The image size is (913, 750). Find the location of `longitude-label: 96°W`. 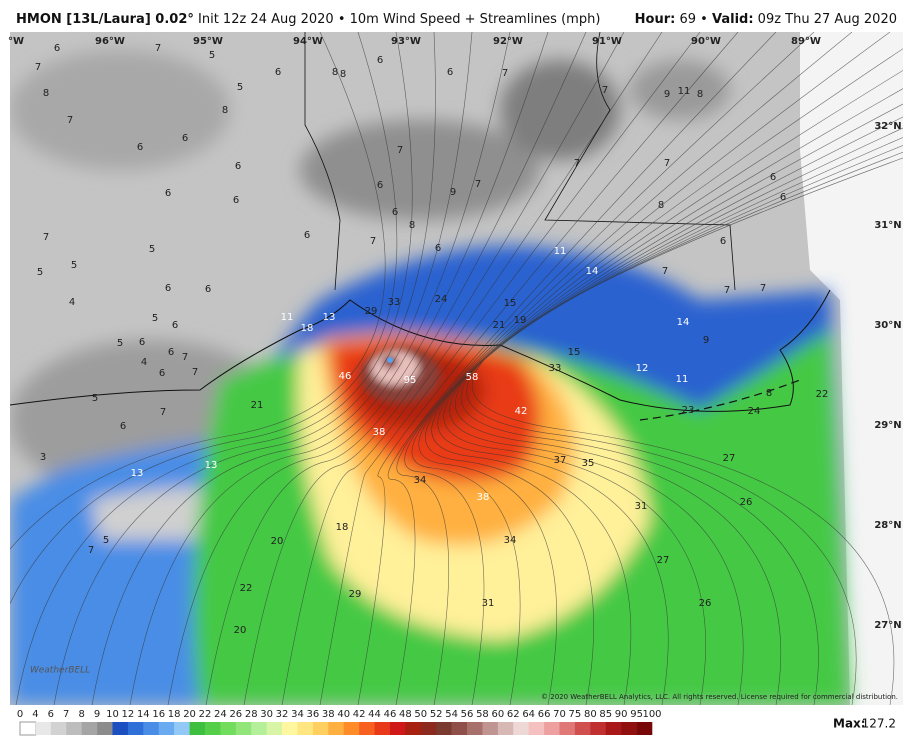

longitude-label: 96°W is located at coordinates (110, 41).